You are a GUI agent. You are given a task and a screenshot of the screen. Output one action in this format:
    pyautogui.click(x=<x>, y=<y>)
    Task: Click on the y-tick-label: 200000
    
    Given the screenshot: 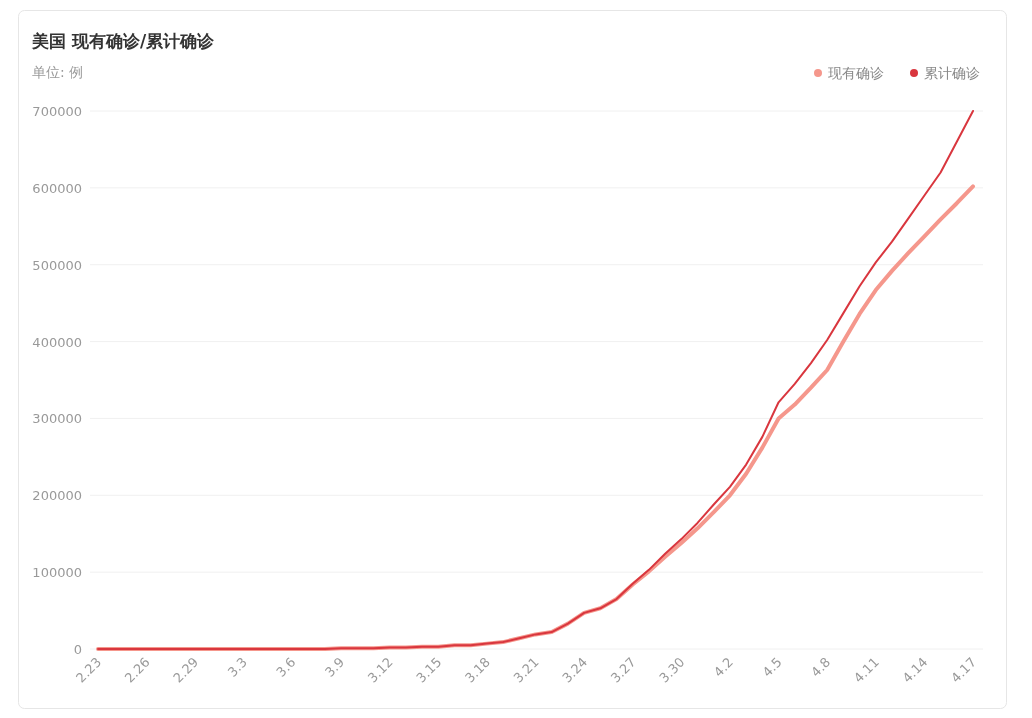 What is the action you would take?
    pyautogui.click(x=57, y=496)
    